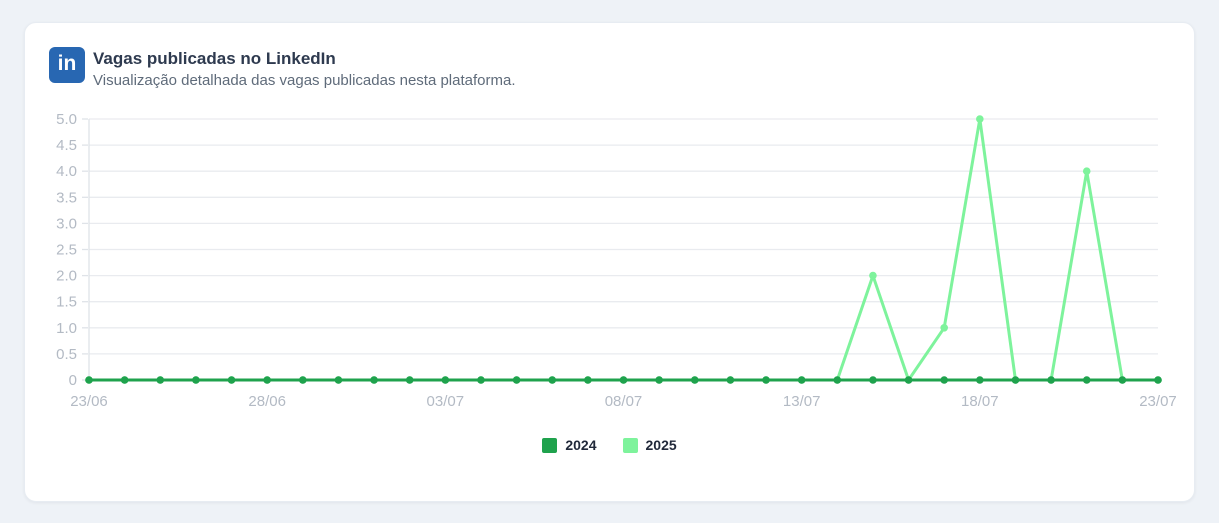 The width and height of the screenshot is (1219, 523). Describe the element at coordinates (89, 401) in the screenshot. I see `x-tick-label: 23/06` at that location.